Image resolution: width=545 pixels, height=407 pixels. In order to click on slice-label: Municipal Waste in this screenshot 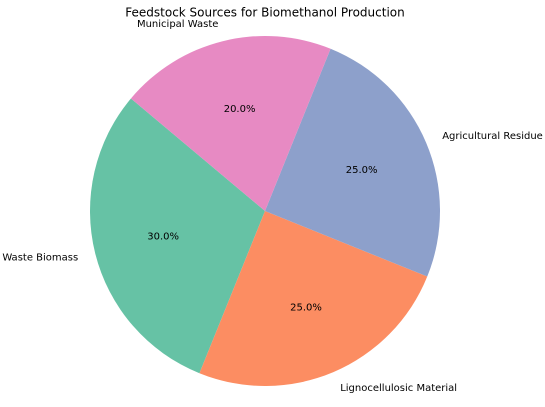, I will do `click(177, 24)`.